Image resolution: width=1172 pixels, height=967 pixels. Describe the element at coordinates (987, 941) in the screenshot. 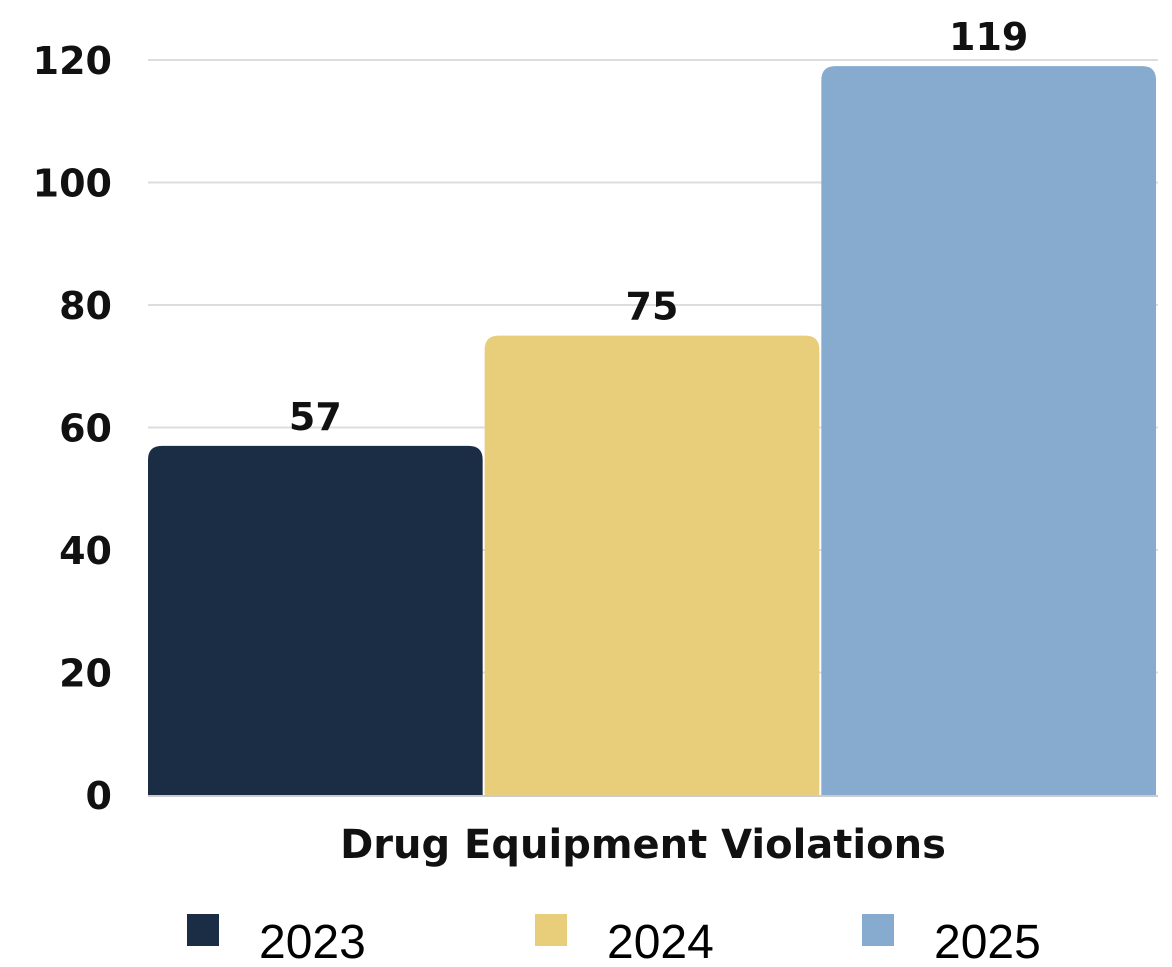

I see `legend-label-2025: 2025` at that location.